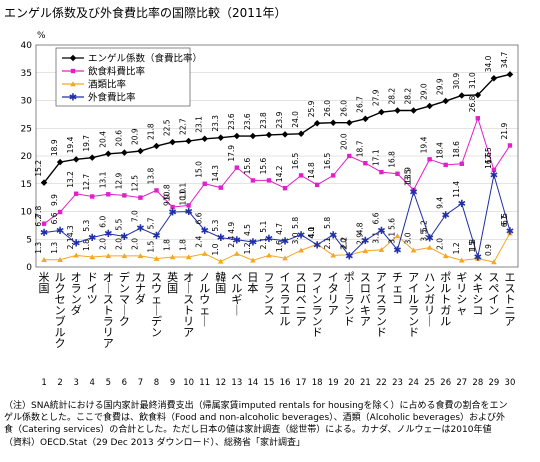 The image size is (540, 462). I want to click on data-label: 13.8, so click(151, 175).